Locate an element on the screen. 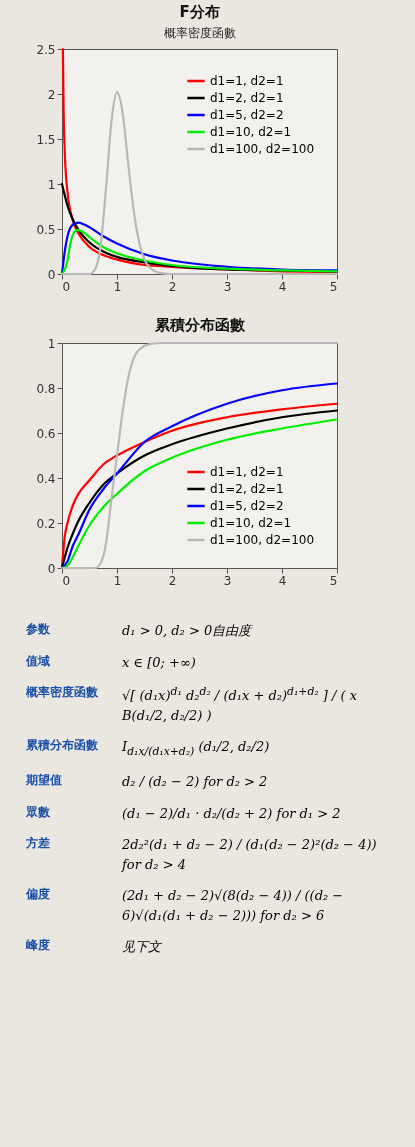 This screenshot has height=1147, width=415. text: 期望值 is located at coordinates (44, 781).